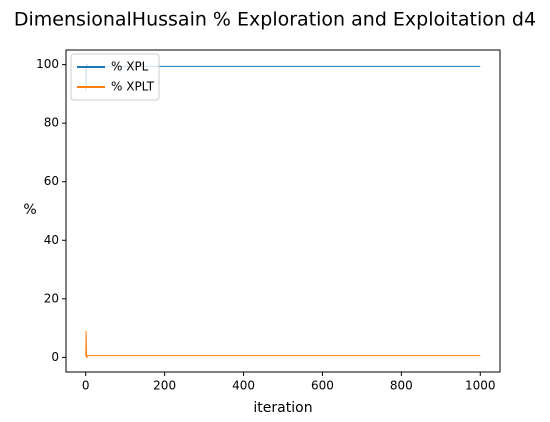  Describe the element at coordinates (29, 210) in the screenshot. I see `y-axis-label: %` at that location.